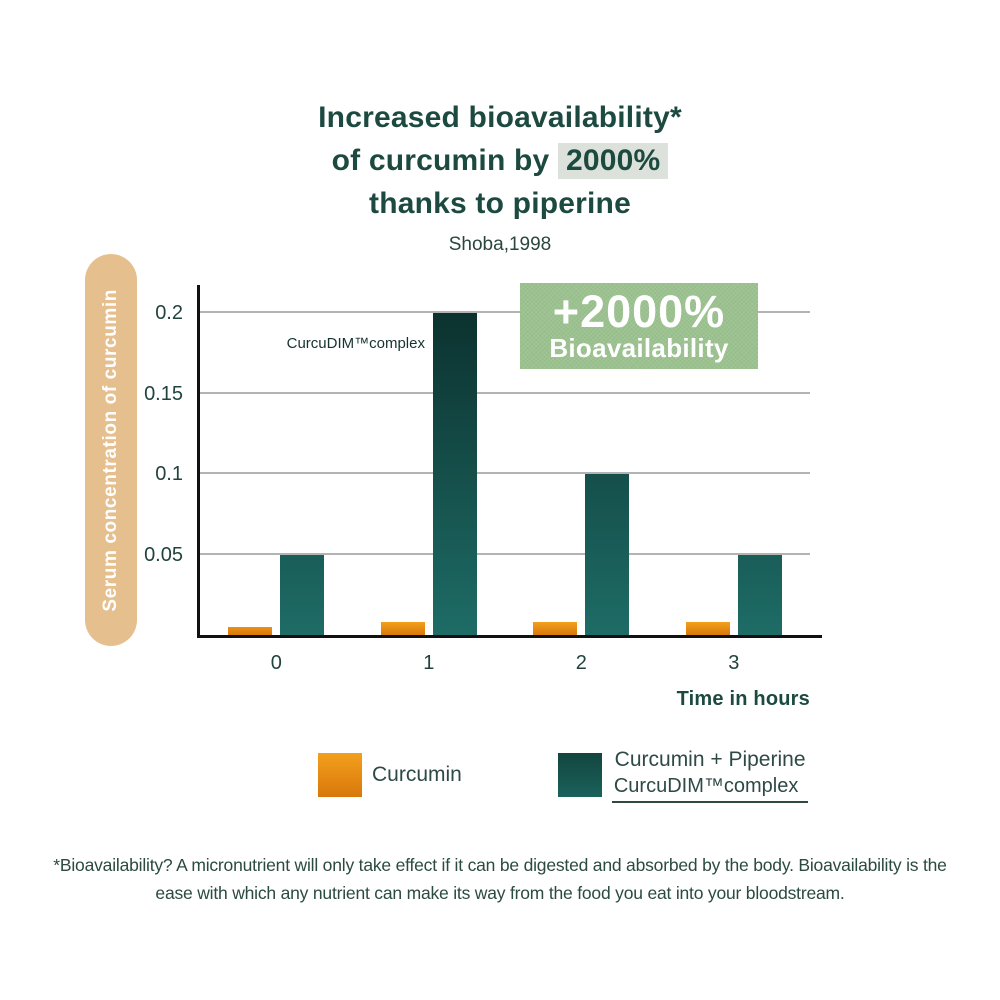 This screenshot has width=1000, height=1000. I want to click on title-line-1: Increased bioavailability*, so click(500, 117).